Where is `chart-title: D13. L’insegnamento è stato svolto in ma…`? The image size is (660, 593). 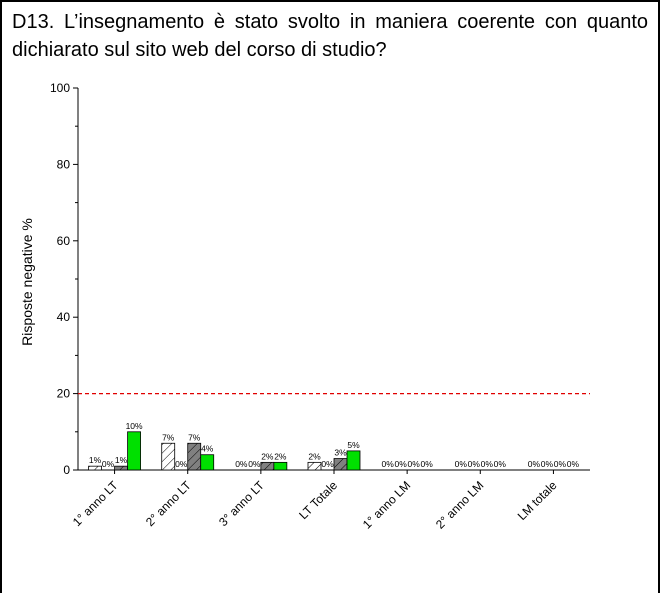 chart-title: D13. L’insegnamento è stato svolto in ma… is located at coordinates (330, 36).